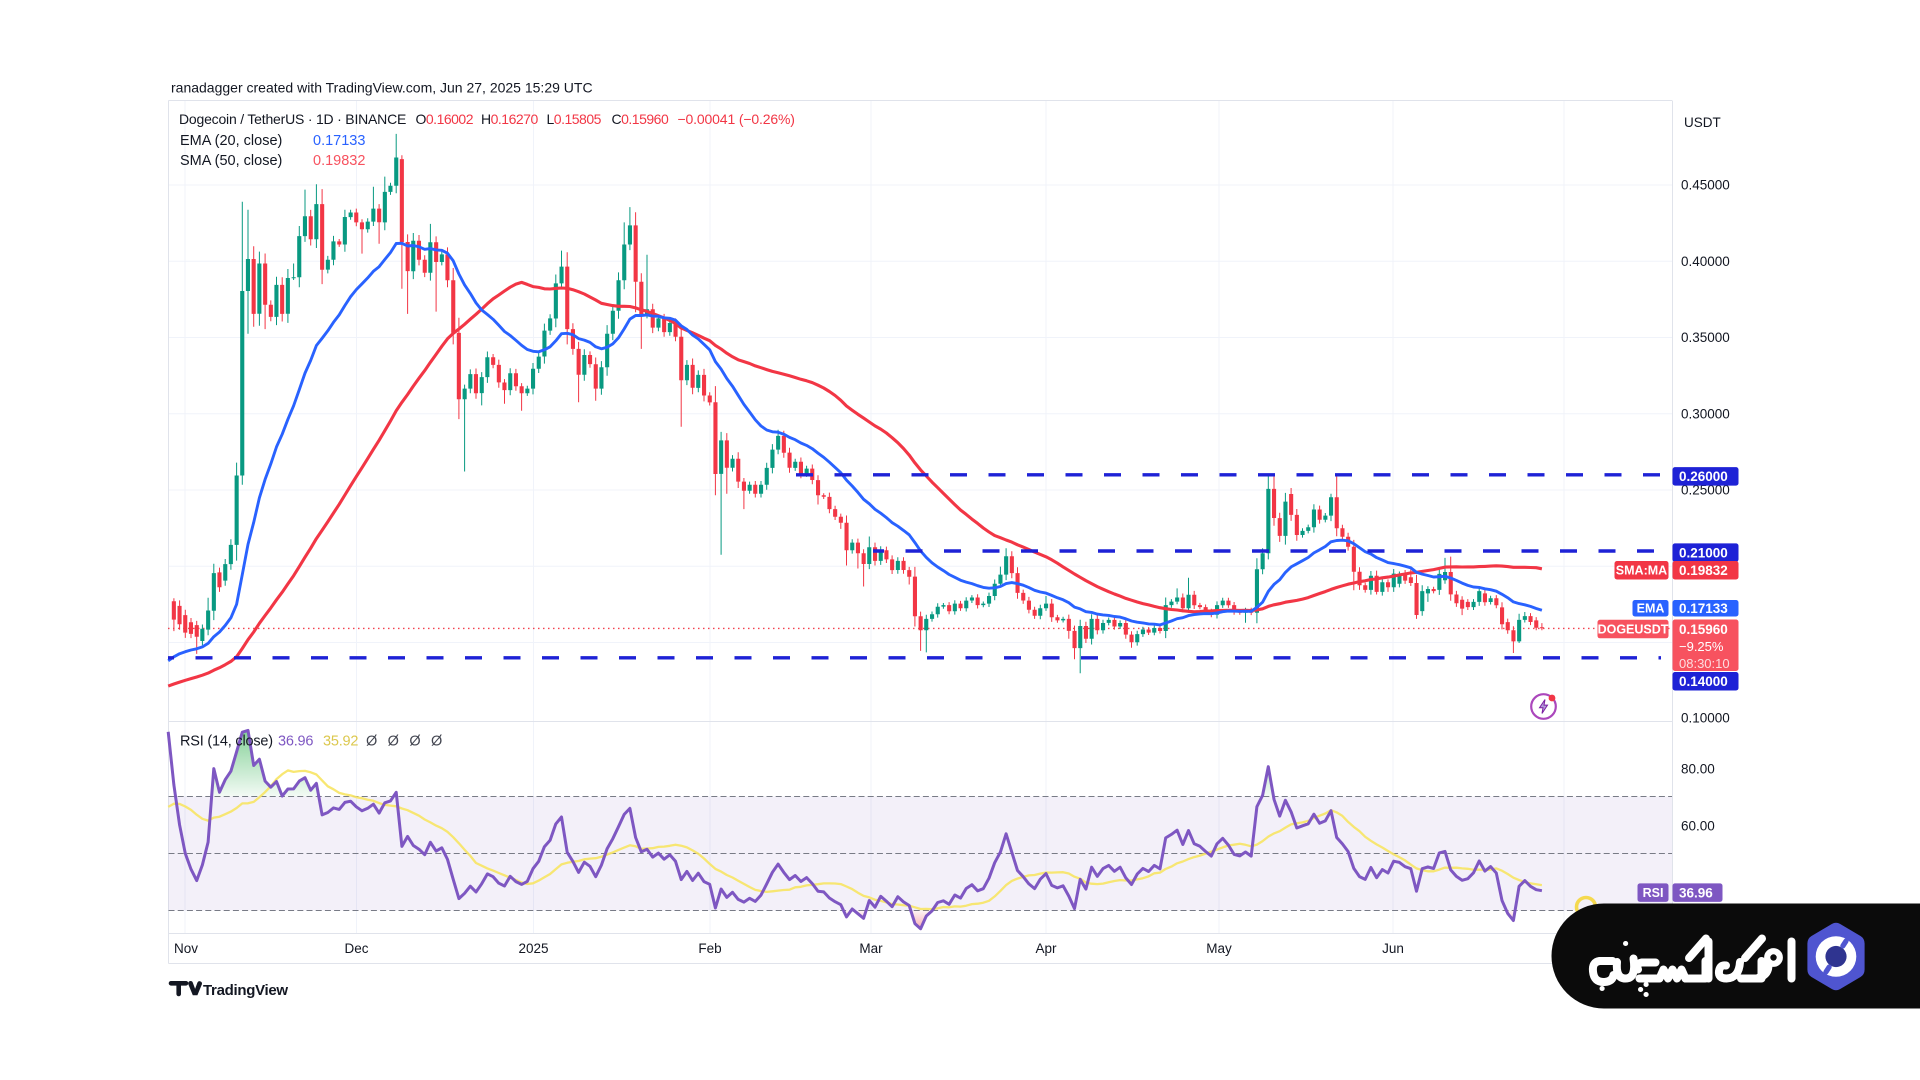 The width and height of the screenshot is (1920, 1080). Describe the element at coordinates (1705, 490) in the screenshot. I see `svg-text: 0.25000` at that location.